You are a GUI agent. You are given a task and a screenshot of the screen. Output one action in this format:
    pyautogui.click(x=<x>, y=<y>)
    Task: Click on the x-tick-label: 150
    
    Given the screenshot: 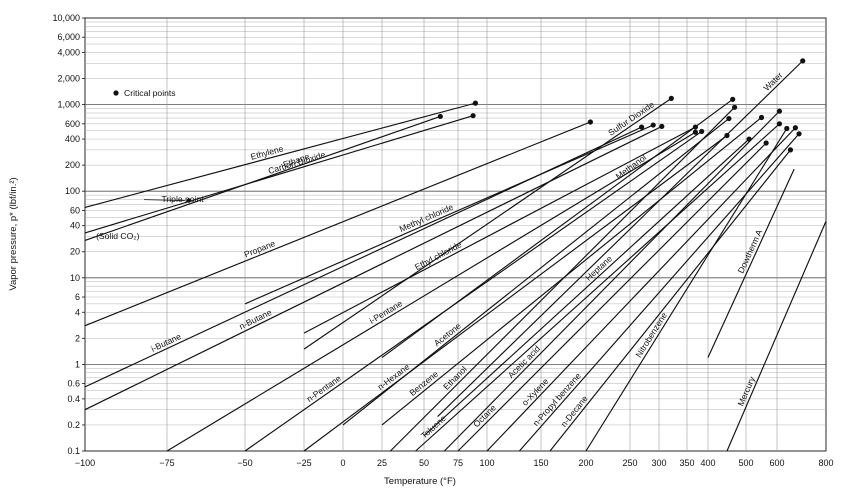 What is the action you would take?
    pyautogui.click(x=540, y=463)
    